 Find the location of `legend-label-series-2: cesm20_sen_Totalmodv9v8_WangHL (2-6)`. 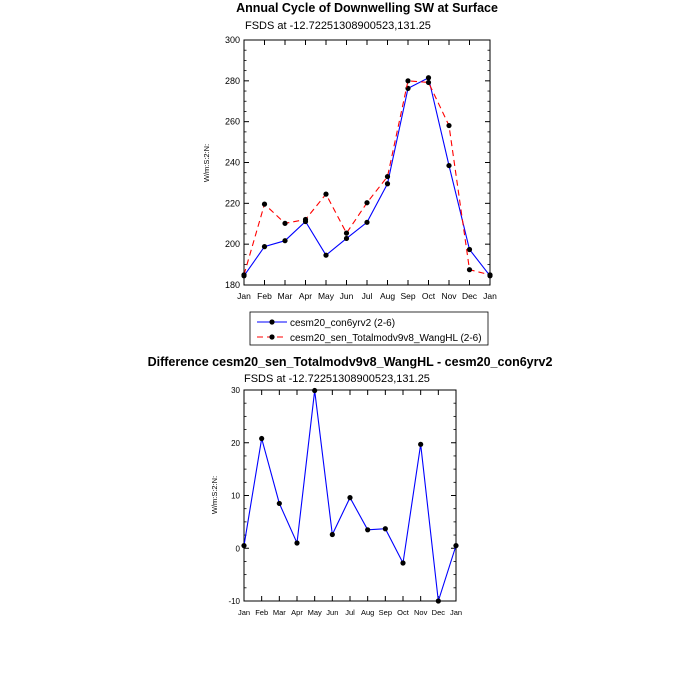

legend-label-series-2: cesm20_sen_Totalmodv9v8_WangHL (2-6) is located at coordinates (386, 338).